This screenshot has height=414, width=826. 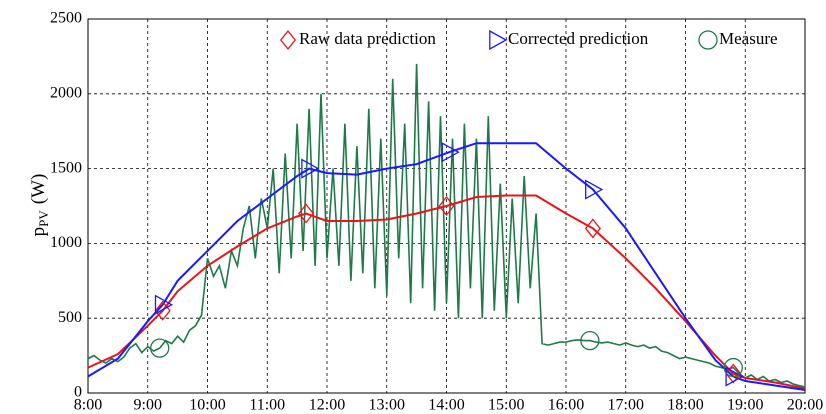 What do you see at coordinates (66, 92) in the screenshot?
I see `y-tick-label: 2000` at bounding box center [66, 92].